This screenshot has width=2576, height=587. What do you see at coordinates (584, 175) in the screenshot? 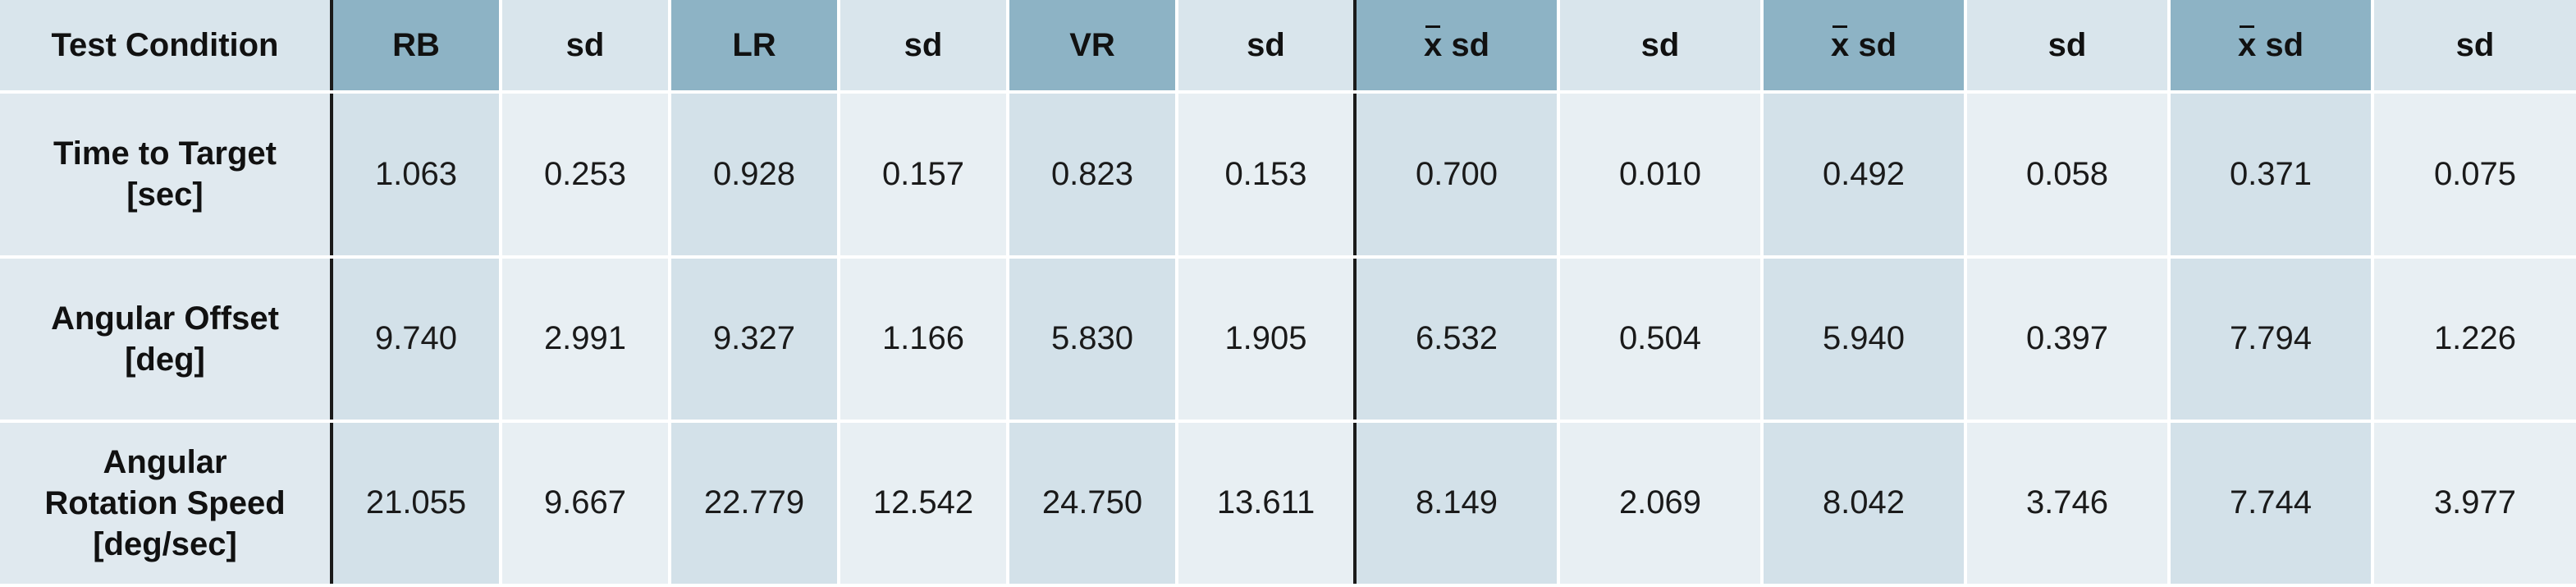
I see `table-cell: 0.253` at bounding box center [584, 175].